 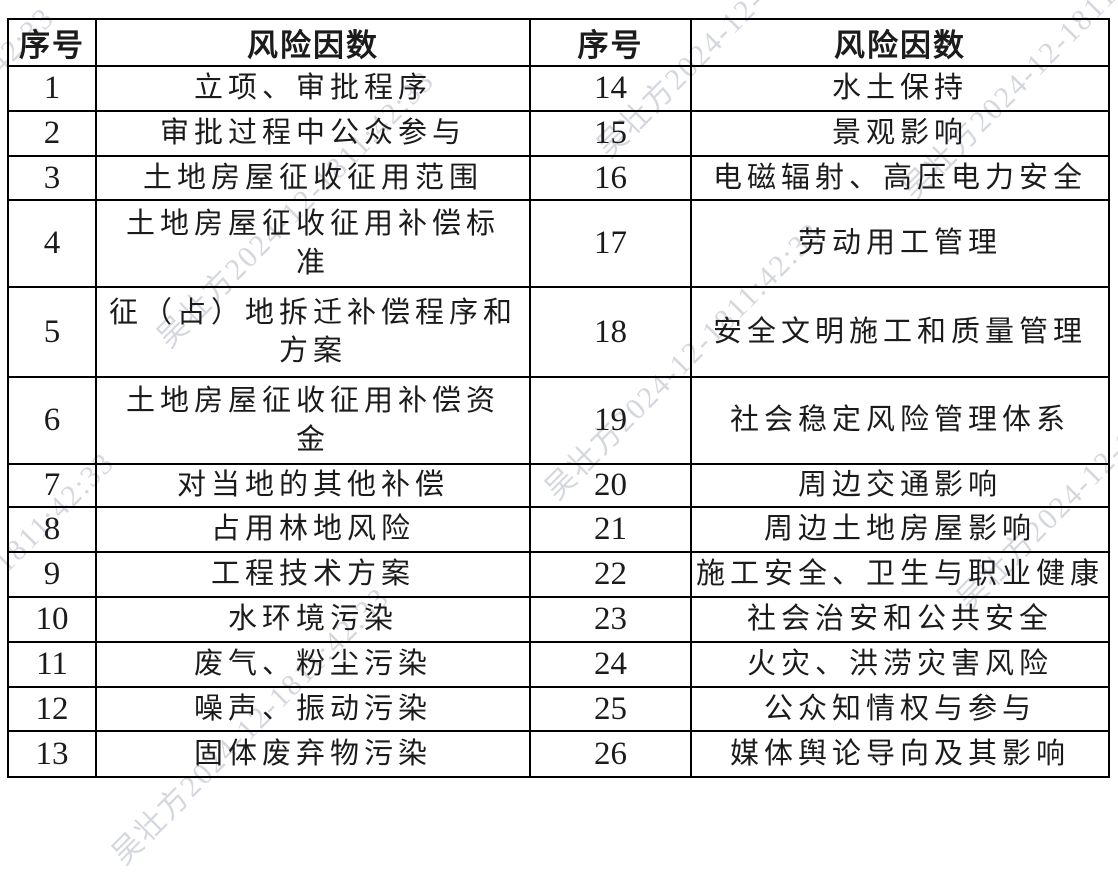 I want to click on seq-cell: 25, so click(x=610, y=709).